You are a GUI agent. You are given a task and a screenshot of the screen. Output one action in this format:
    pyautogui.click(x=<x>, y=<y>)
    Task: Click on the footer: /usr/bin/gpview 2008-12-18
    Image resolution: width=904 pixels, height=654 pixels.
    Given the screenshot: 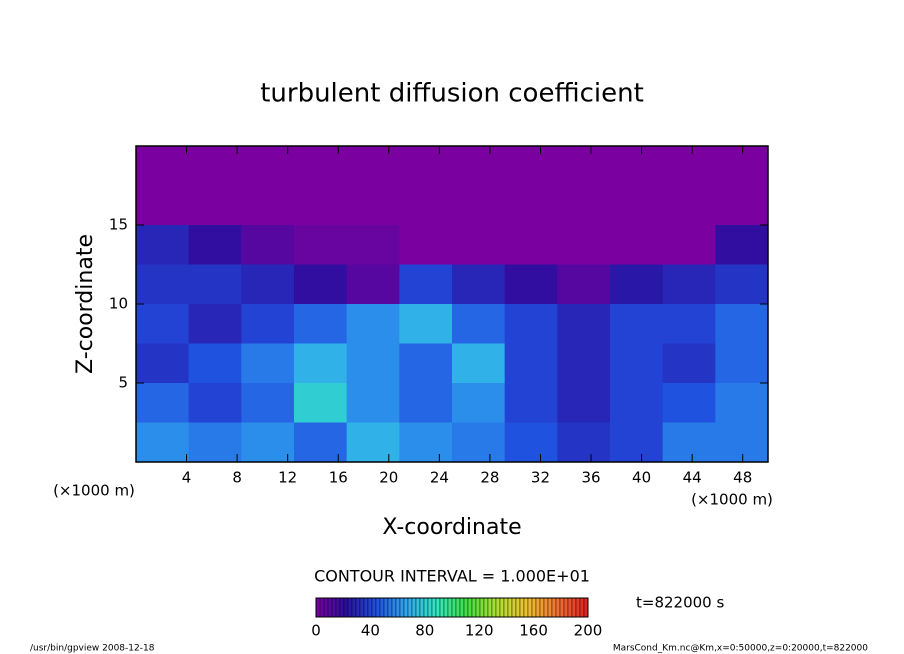 What is the action you would take?
    pyautogui.click(x=92, y=649)
    